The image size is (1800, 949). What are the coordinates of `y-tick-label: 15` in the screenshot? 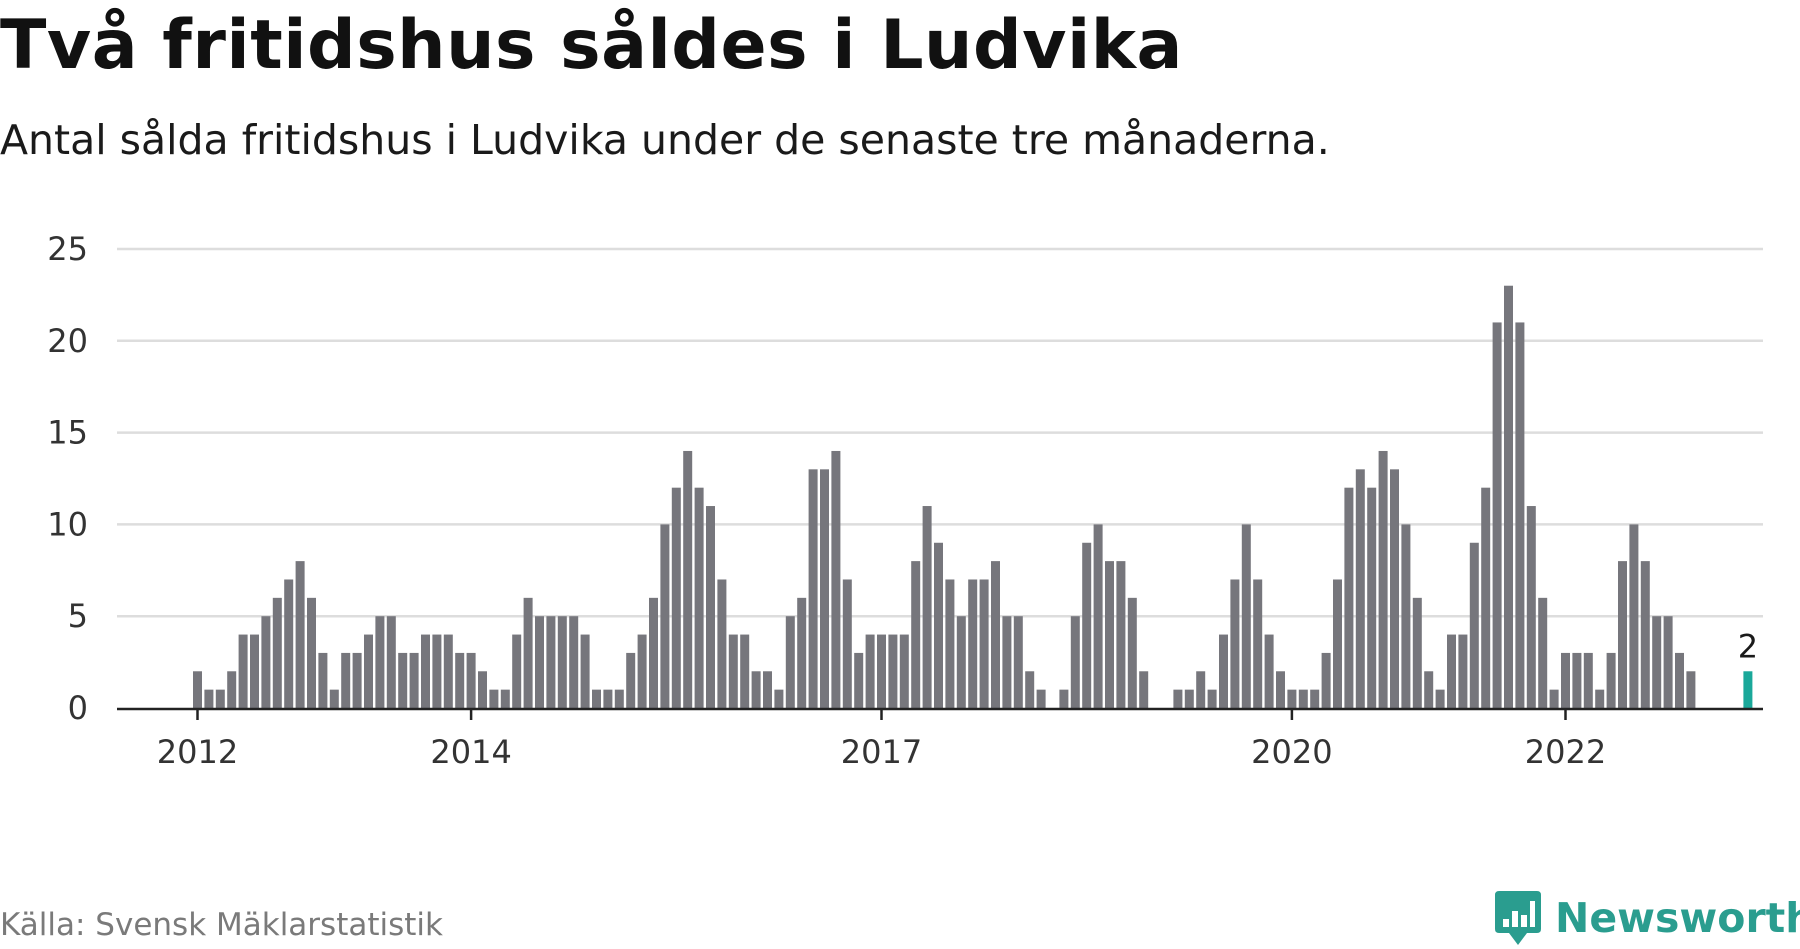 It's located at (67, 433).